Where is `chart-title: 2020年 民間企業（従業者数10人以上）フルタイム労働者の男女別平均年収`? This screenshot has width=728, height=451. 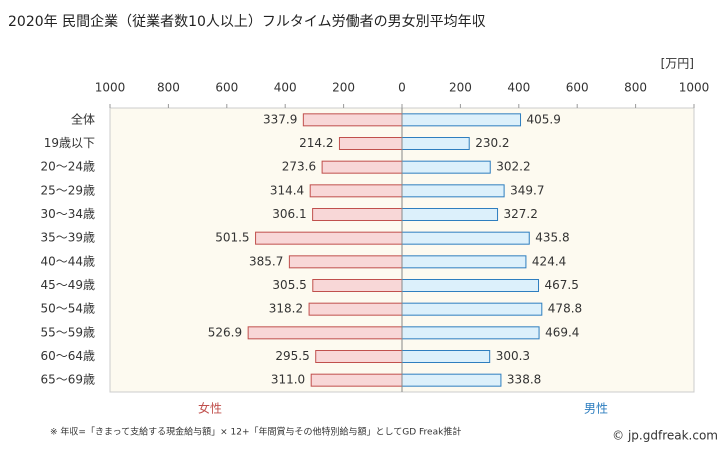 chart-title: 2020年 民間企業（従業者数10人以上）フルタイム労働者の男女別平均年収 is located at coordinates (247, 21).